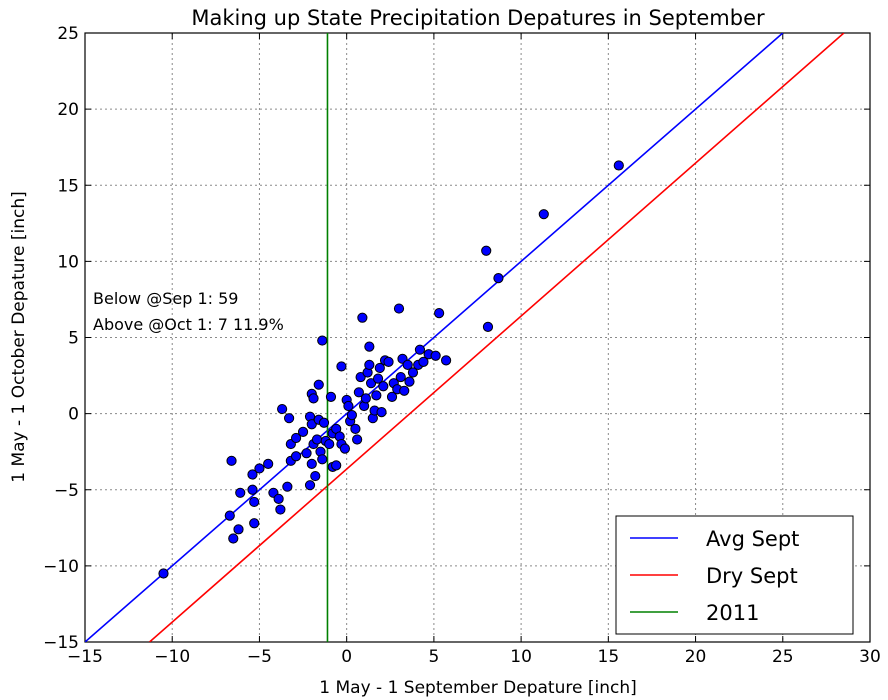  Describe the element at coordinates (752, 576) in the screenshot. I see `legend-label: Dry Sept` at that location.